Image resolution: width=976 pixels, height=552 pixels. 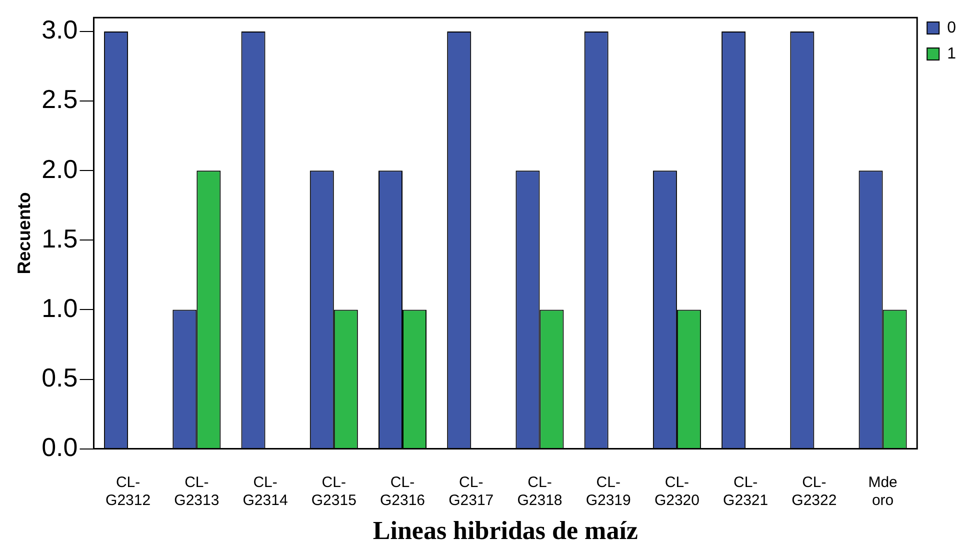 I want to click on x-tick-label: CL-G2315, so click(x=333, y=491).